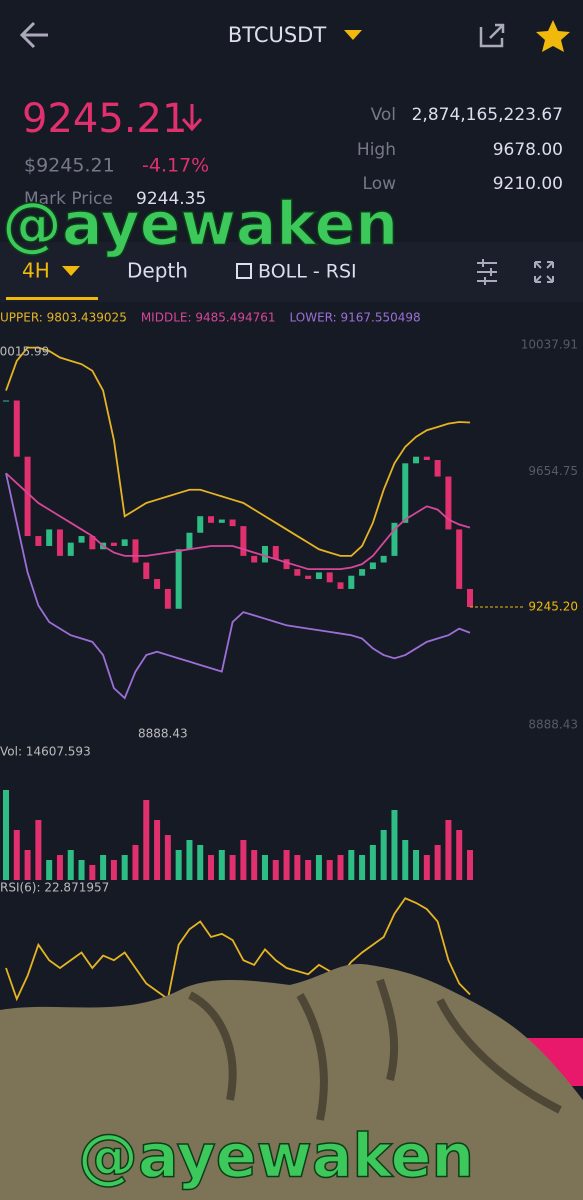 The height and width of the screenshot is (1200, 583). Describe the element at coordinates (487, 272) in the screenshot. I see `settings-button` at that location.